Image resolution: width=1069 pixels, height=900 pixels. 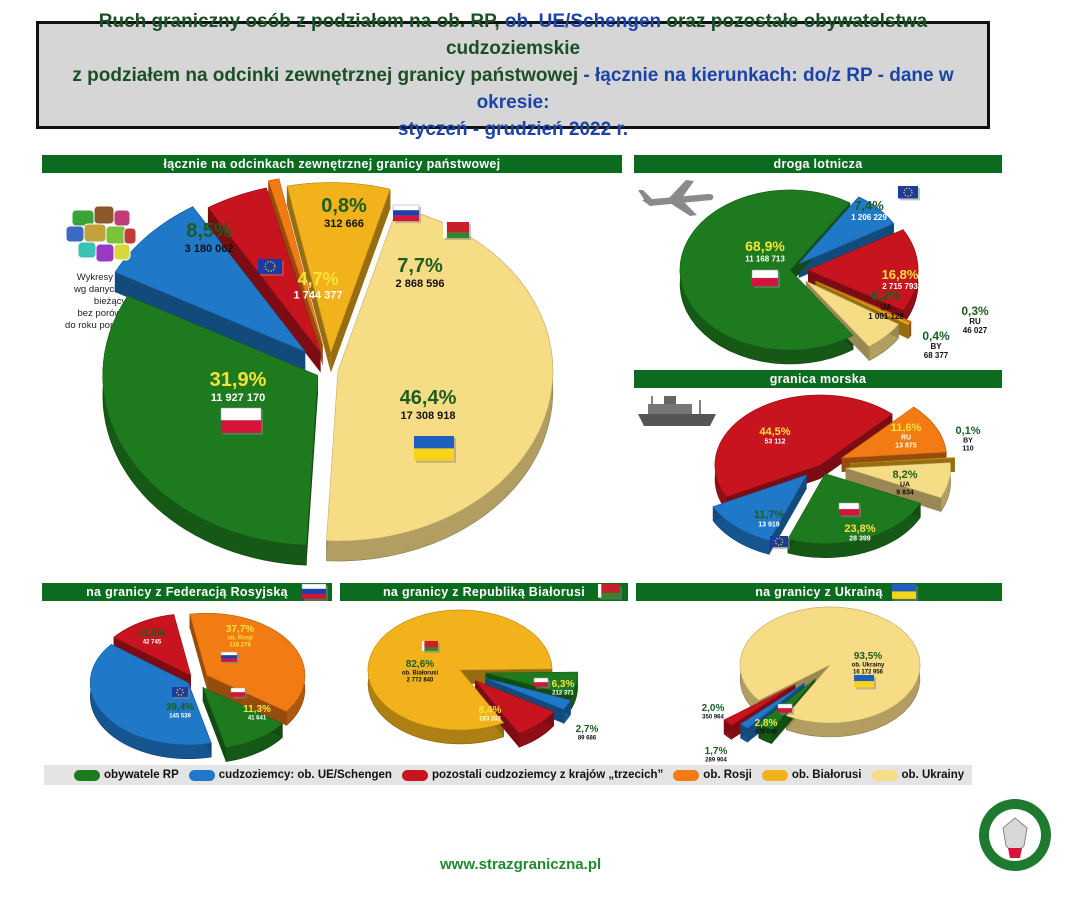 What do you see at coordinates (229, 657) in the screenshot?
I see `ru-flag-icon` at bounding box center [229, 657].